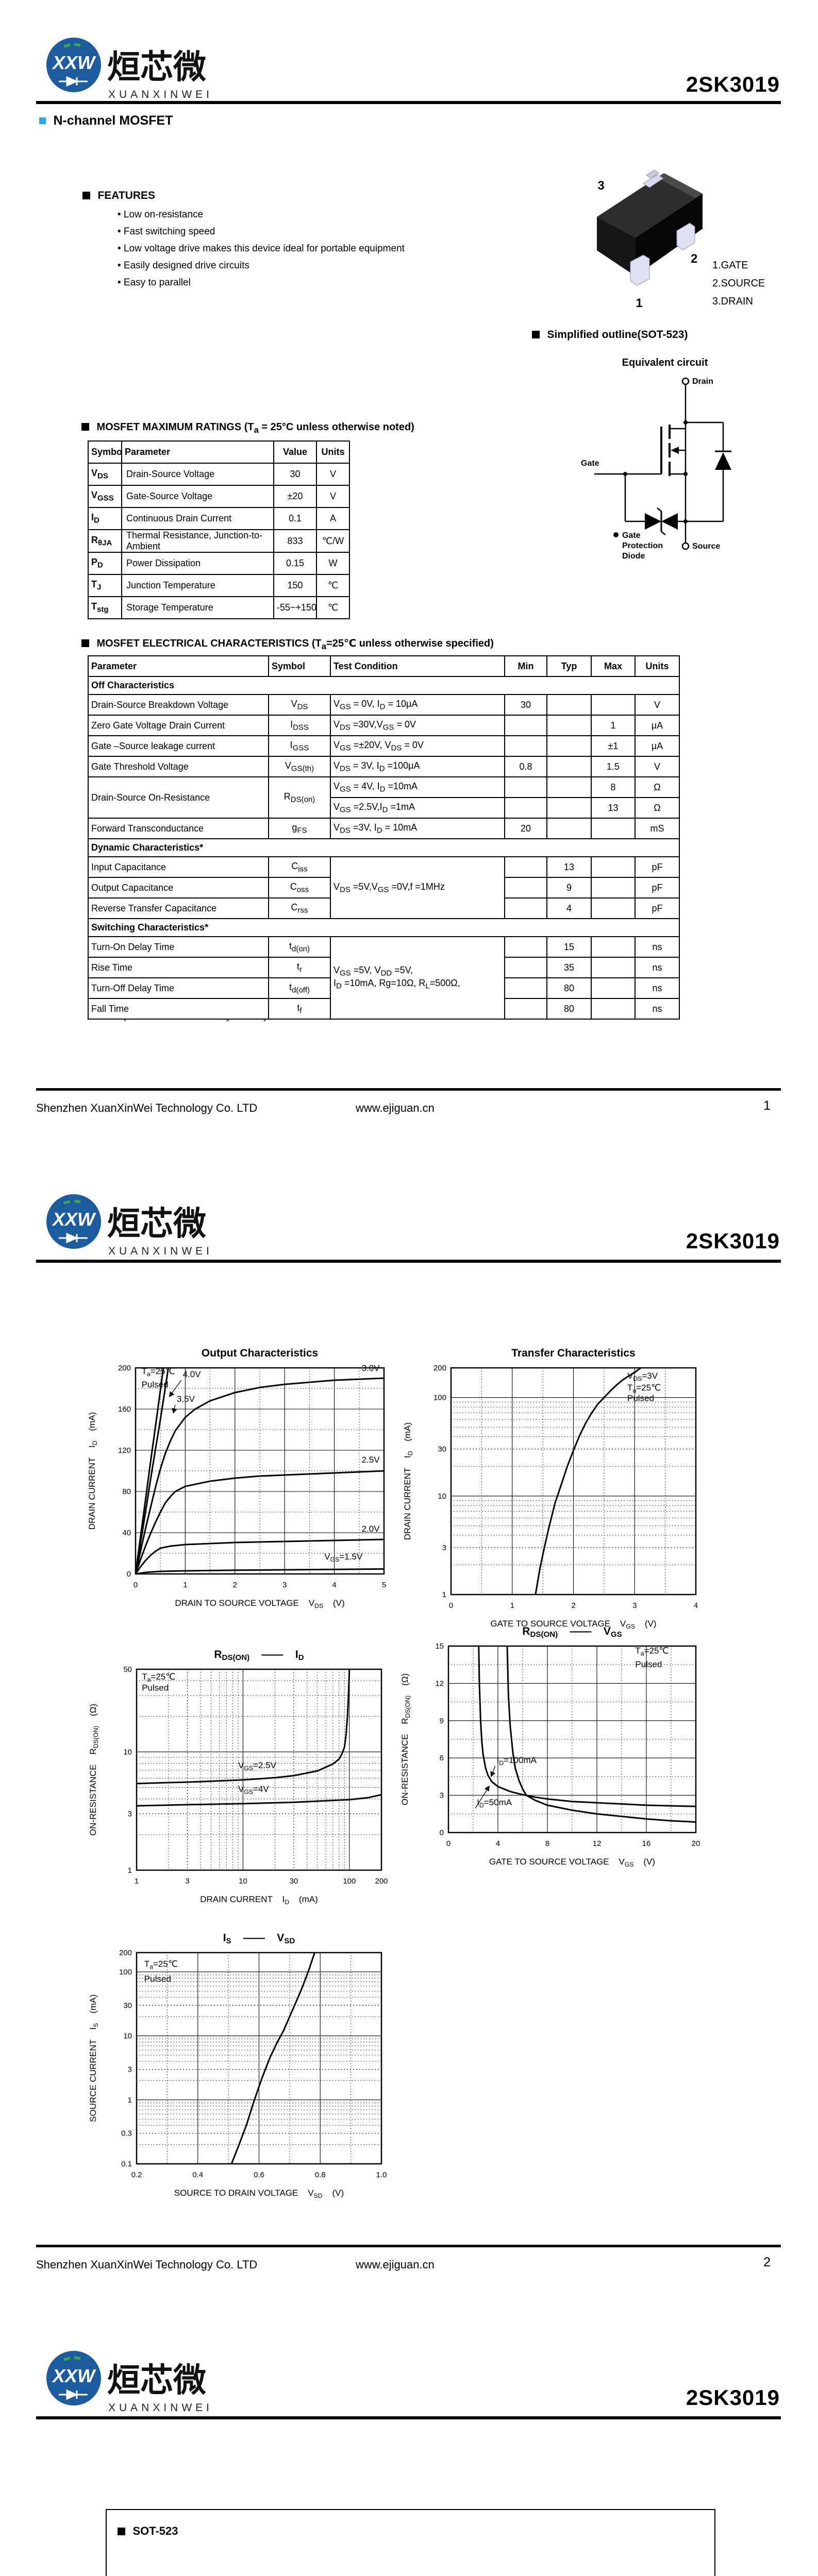 This screenshot has width=818, height=2576. I want to click on section-square-icon, so click(86, 195).